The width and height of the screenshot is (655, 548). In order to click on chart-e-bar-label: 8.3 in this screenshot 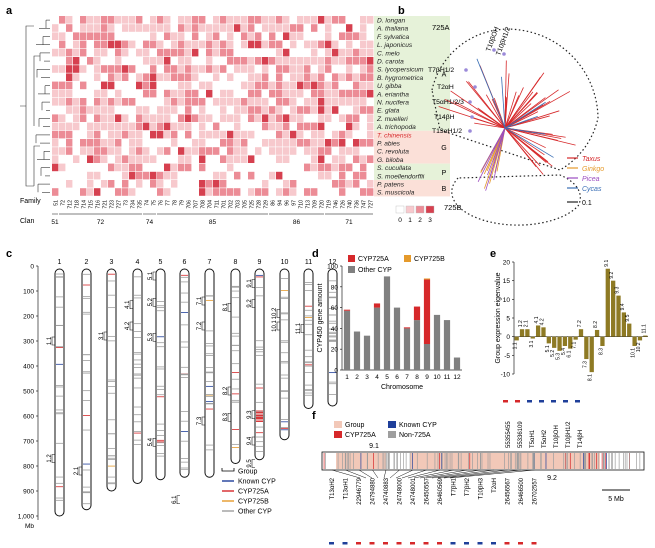, I will do `click(601, 351)`.